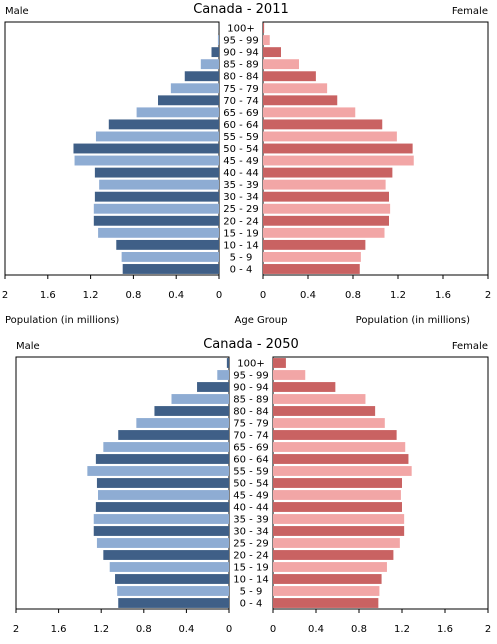 The width and height of the screenshot is (497, 644). What do you see at coordinates (250, 364) in the screenshot?
I see `age-group-label: 100+` at bounding box center [250, 364].